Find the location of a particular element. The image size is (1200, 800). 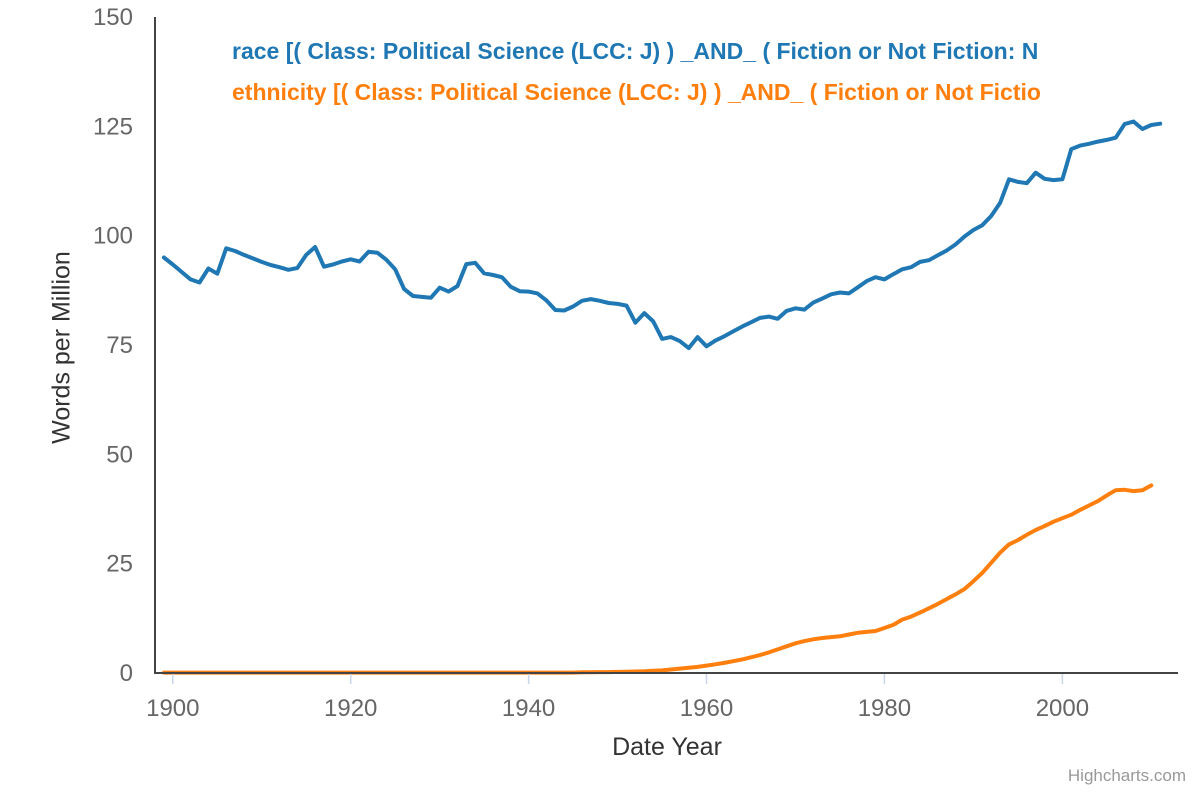

highcharts-credit: Highcharts.com is located at coordinates (1126, 775).